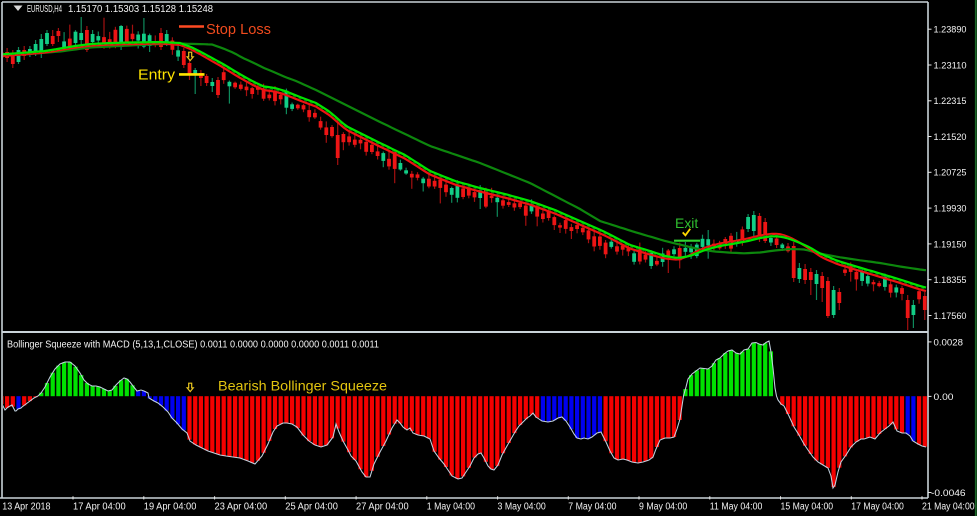 Image resolution: width=977 pixels, height=516 pixels. What do you see at coordinates (382, 507) in the screenshot?
I see `svg-text: 27 Apr 04:00` at bounding box center [382, 507].